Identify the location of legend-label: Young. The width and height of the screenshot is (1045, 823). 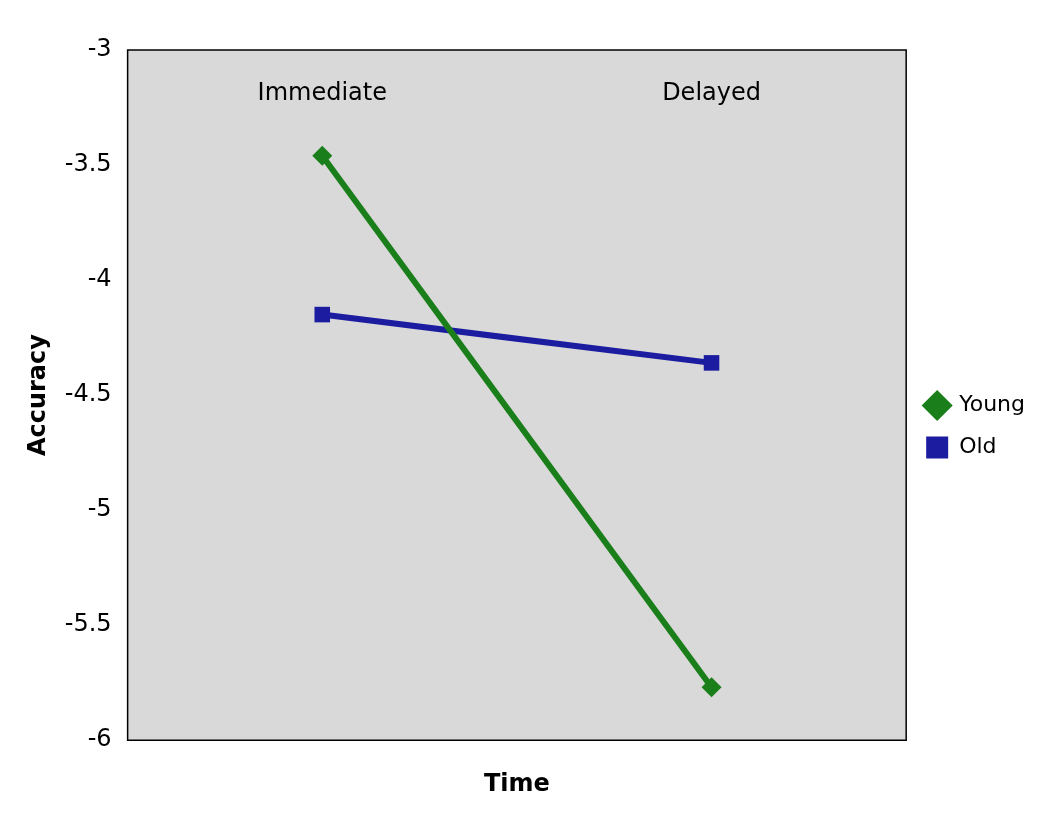
(991, 404).